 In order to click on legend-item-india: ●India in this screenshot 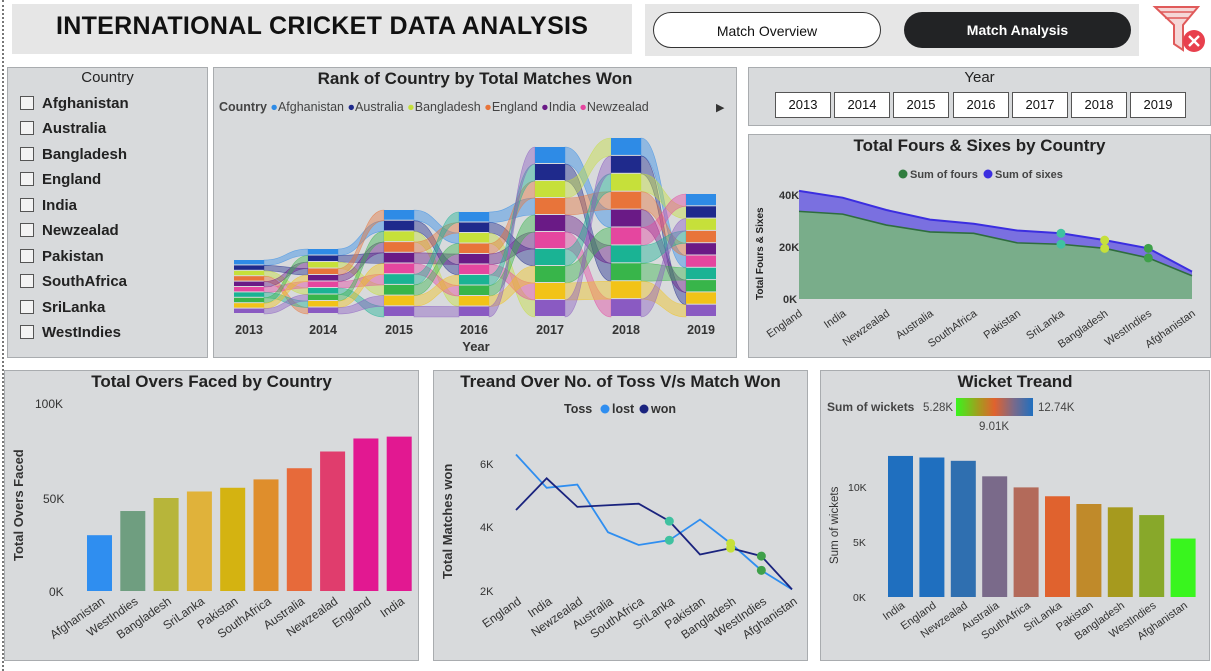, I will do `click(558, 107)`.